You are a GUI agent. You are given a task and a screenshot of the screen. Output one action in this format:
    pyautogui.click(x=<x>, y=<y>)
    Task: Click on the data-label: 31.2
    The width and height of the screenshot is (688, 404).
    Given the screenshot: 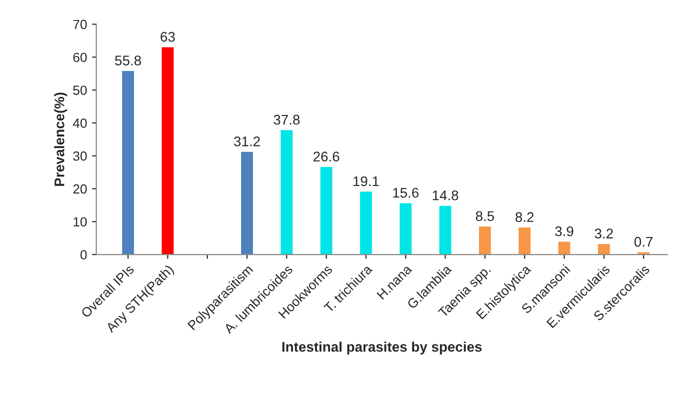 What is the action you would take?
    pyautogui.click(x=247, y=141)
    